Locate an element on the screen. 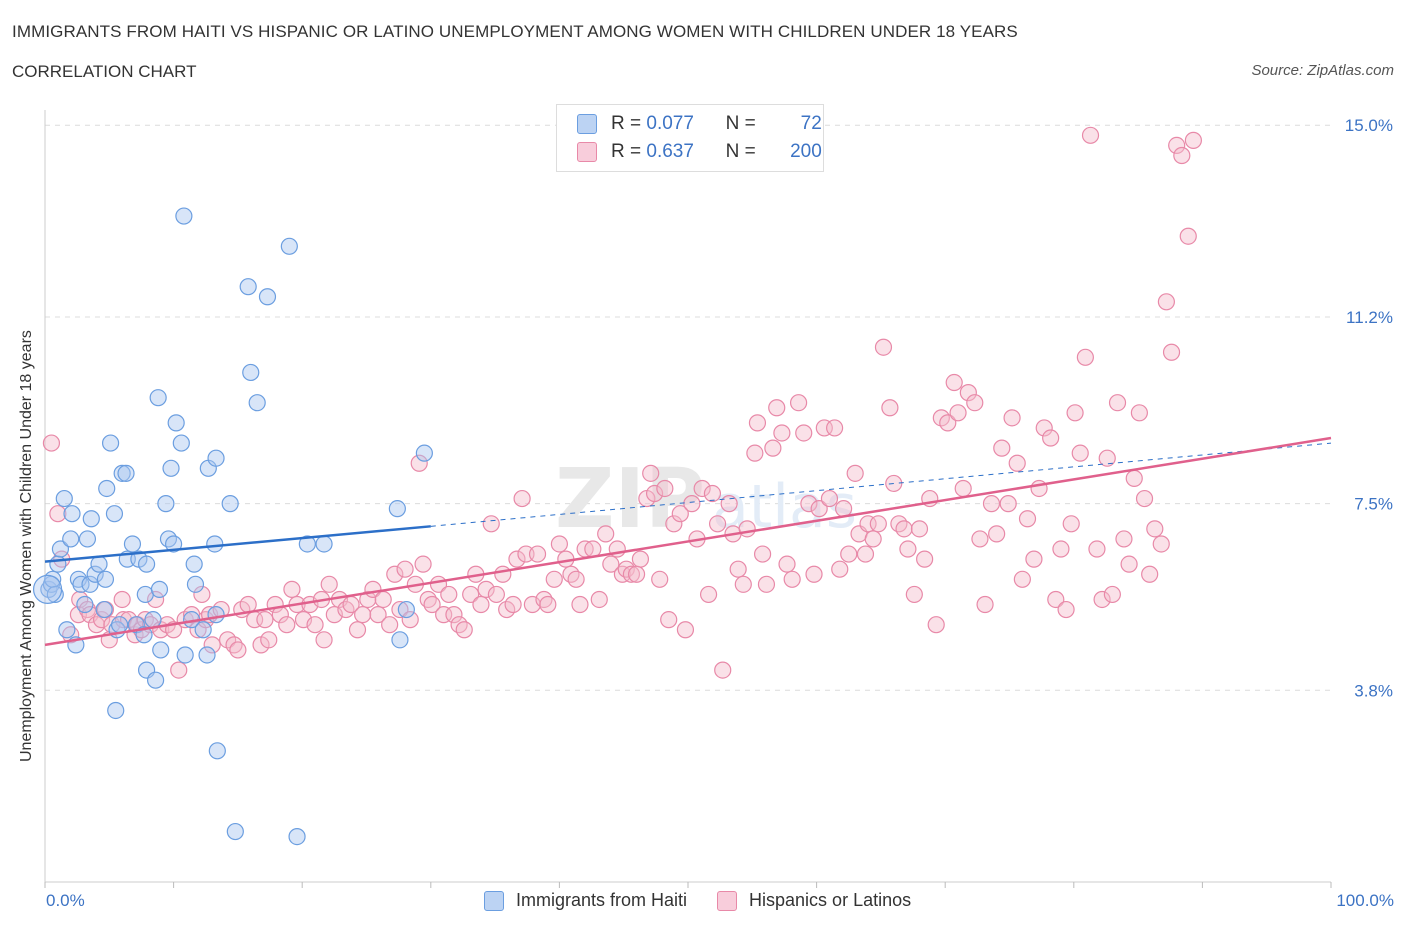  legend-r-value: 0.077 is located at coordinates (670, 123).